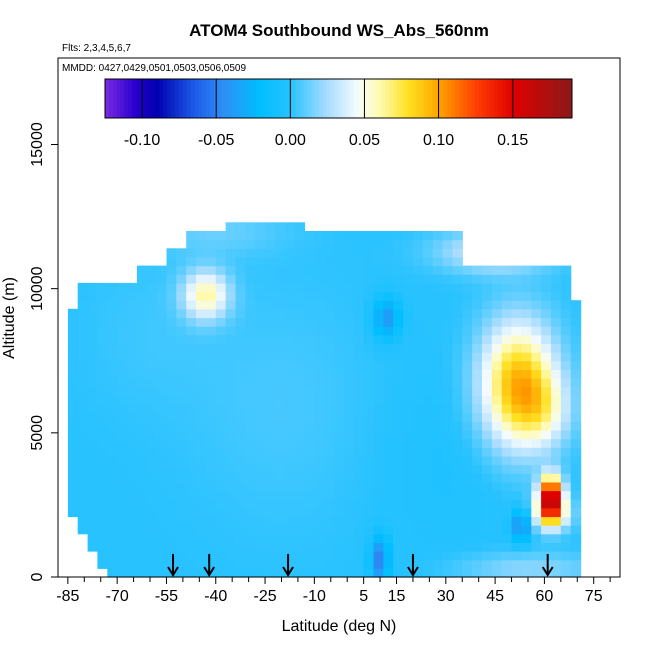  What do you see at coordinates (594, 596) in the screenshot?
I see `x-tick-label: 75` at bounding box center [594, 596].